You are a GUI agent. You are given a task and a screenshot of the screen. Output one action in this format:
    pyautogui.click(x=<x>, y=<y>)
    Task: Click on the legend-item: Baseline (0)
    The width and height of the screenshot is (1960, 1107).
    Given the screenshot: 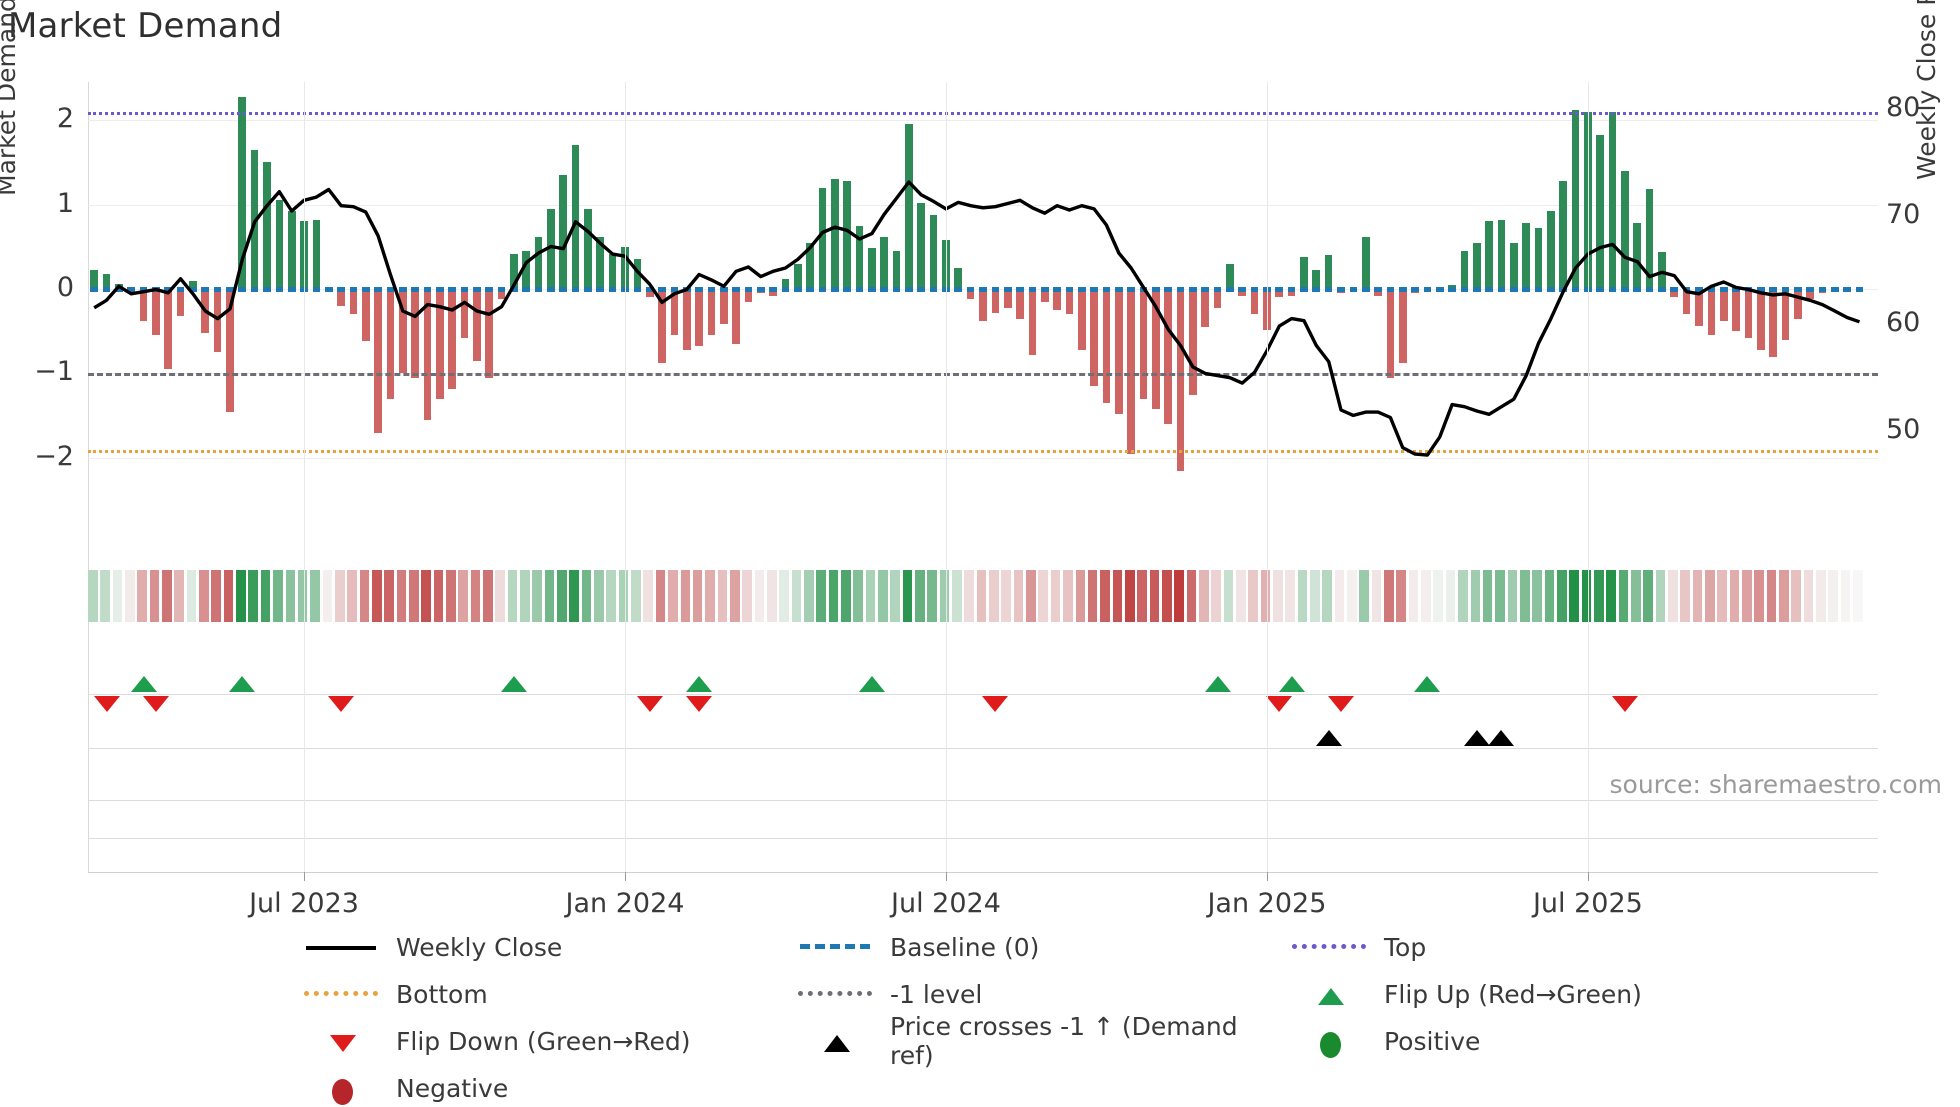 What is the action you would take?
    pyautogui.click(x=1029, y=947)
    